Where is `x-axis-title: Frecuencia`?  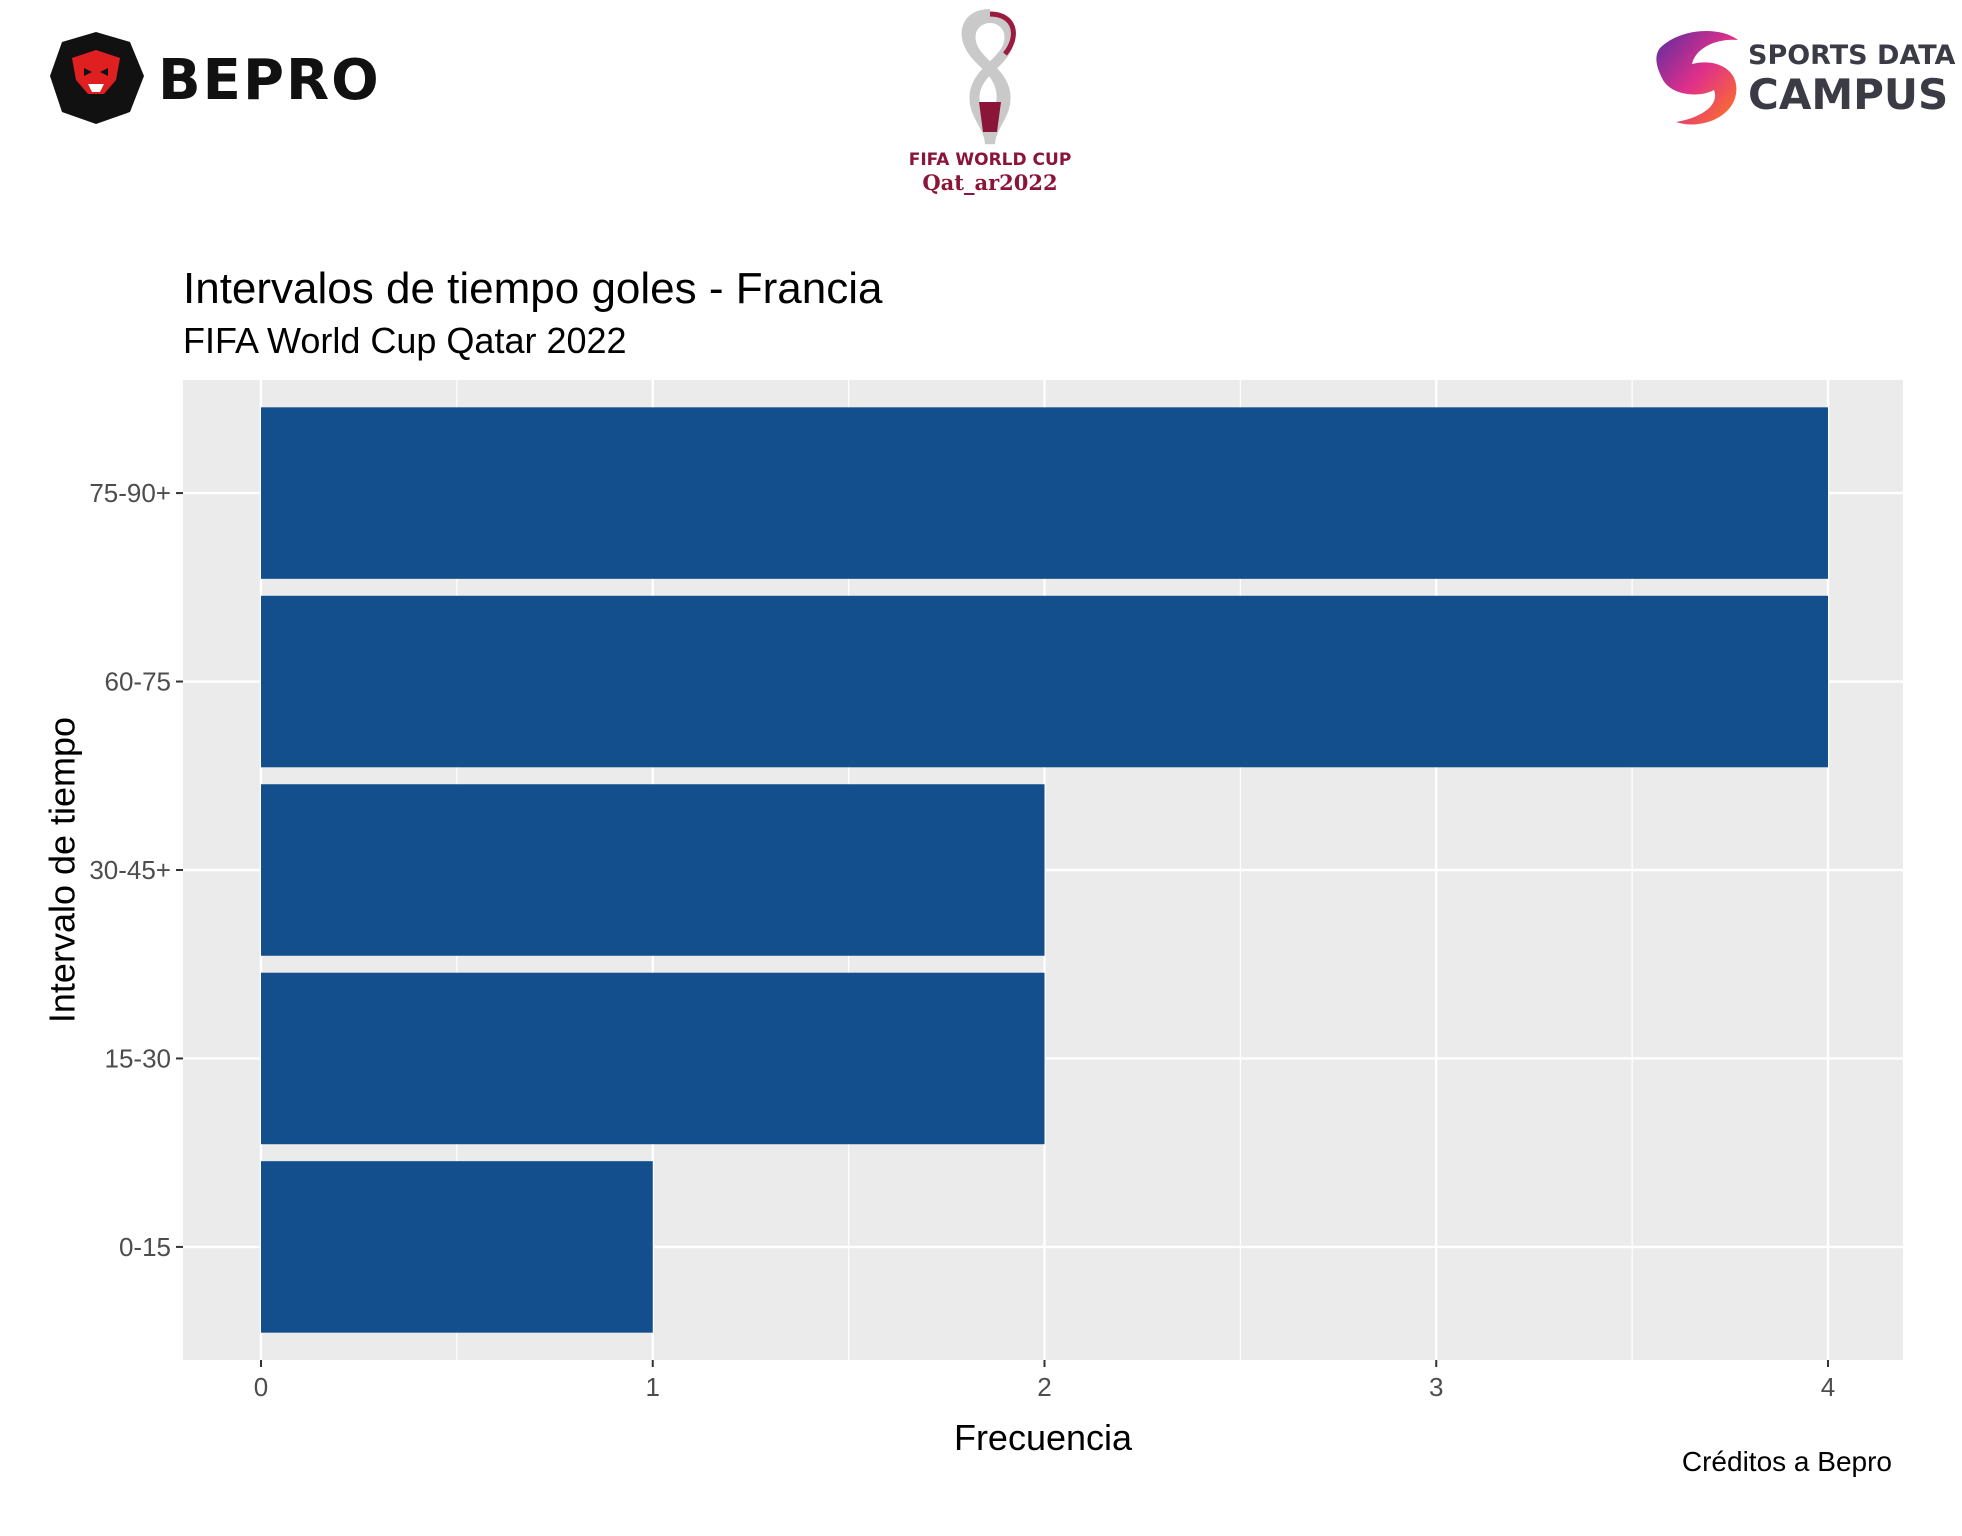
x-axis-title: Frecuencia is located at coordinates (1043, 1437).